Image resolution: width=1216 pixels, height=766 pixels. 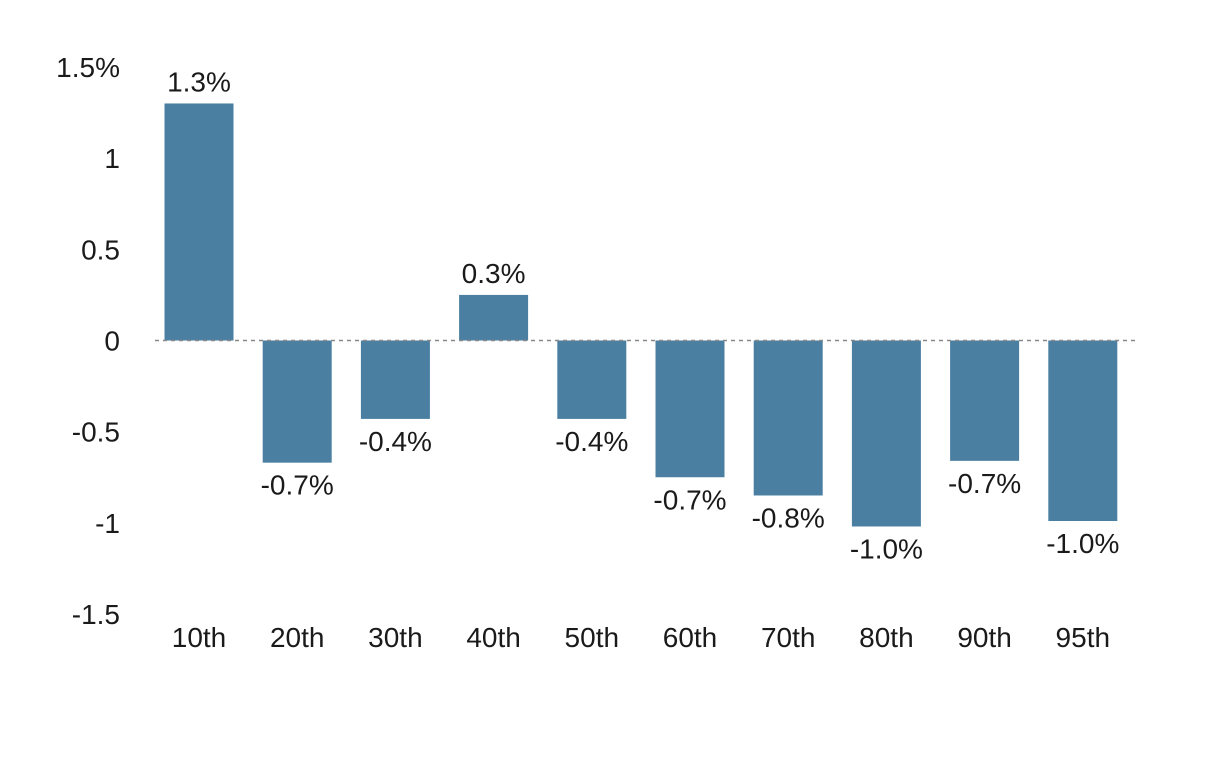 I want to click on data-label-60th: -0.7%, so click(x=689, y=499).